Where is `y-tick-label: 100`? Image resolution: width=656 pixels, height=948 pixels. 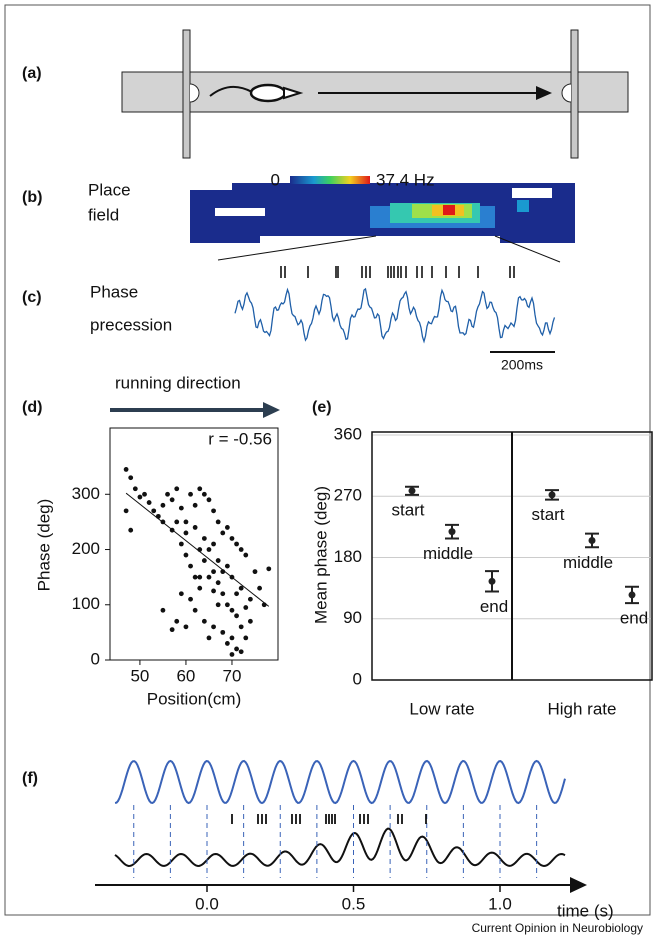 y-tick-label: 100 is located at coordinates (86, 603).